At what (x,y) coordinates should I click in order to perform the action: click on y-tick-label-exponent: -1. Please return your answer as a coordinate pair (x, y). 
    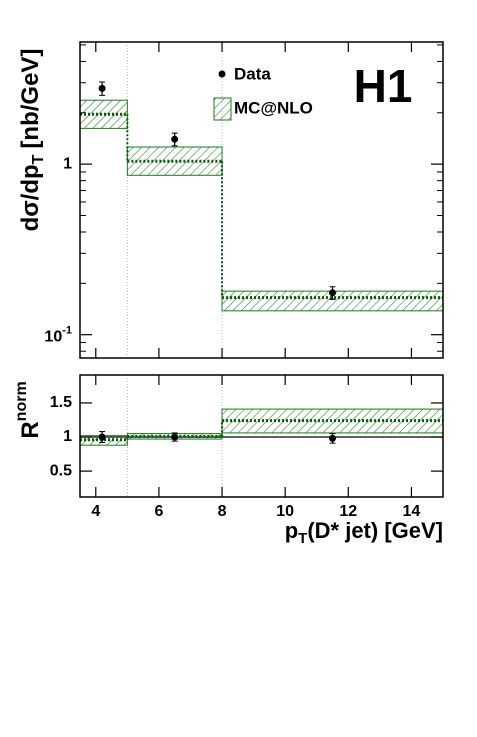
    Looking at the image, I should click on (67, 331).